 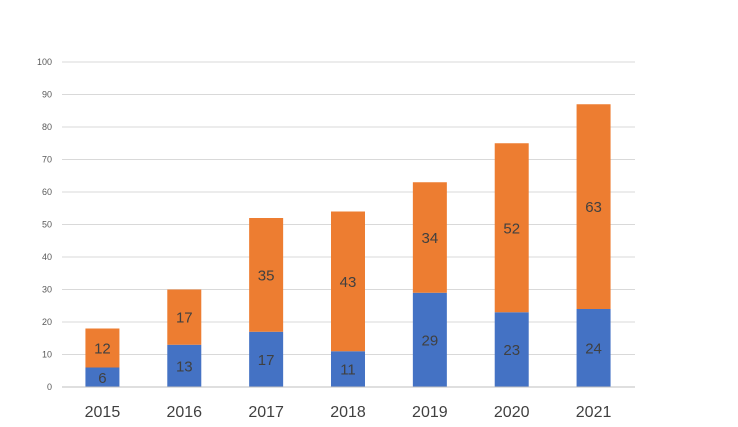 What do you see at coordinates (103, 412) in the screenshot?
I see `x-tick-label: 2015` at bounding box center [103, 412].